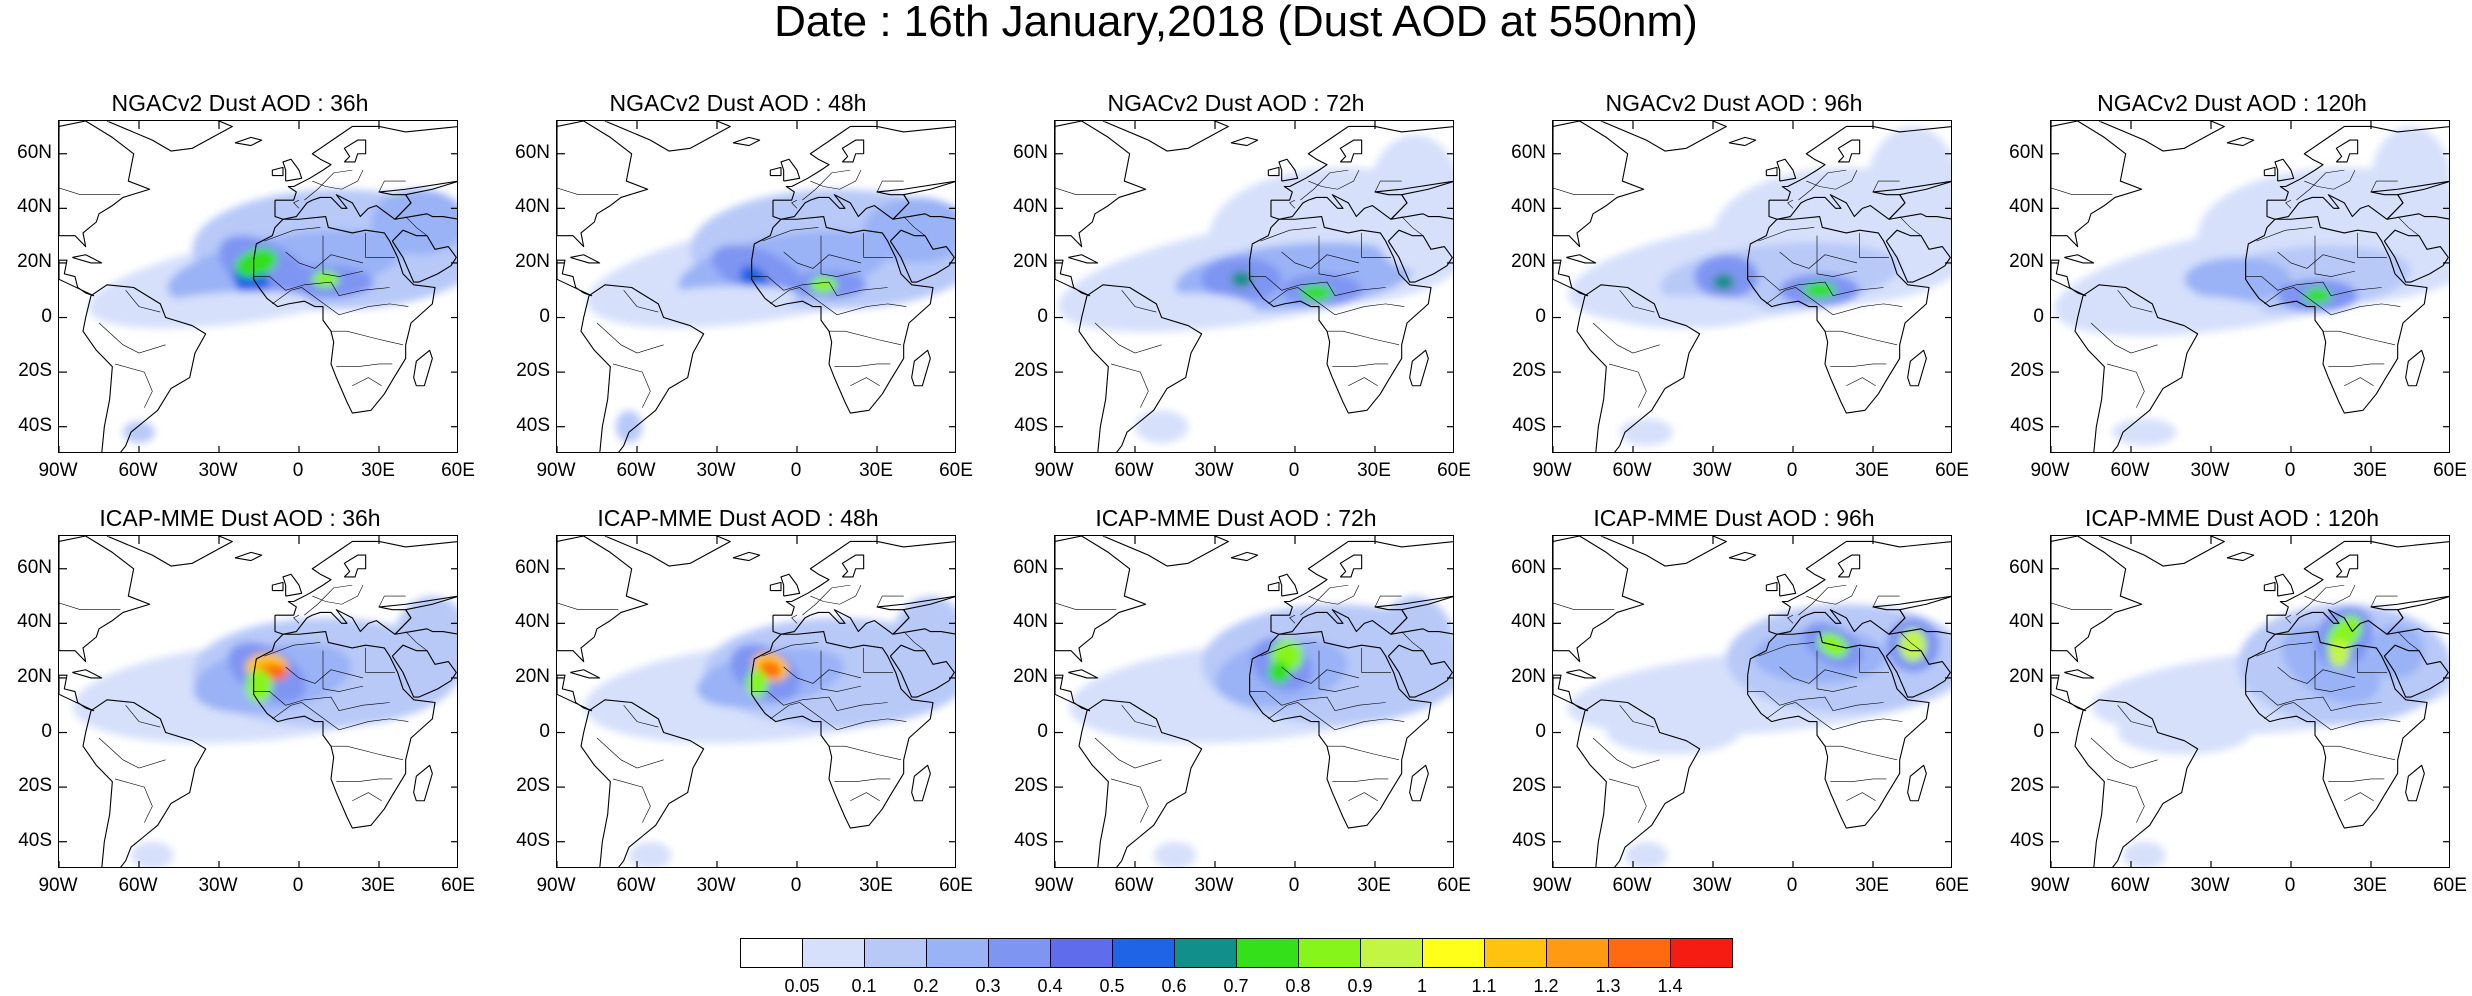 The width and height of the screenshot is (2472, 996). What do you see at coordinates (1030, 152) in the screenshot?
I see `lat-label: 60N` at bounding box center [1030, 152].